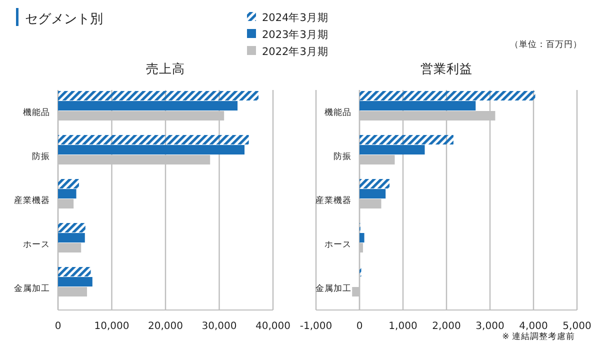 This screenshot has height=348, width=594. What do you see at coordinates (533, 326) in the screenshot?
I see `x-tick-label: 4,000` at bounding box center [533, 326].